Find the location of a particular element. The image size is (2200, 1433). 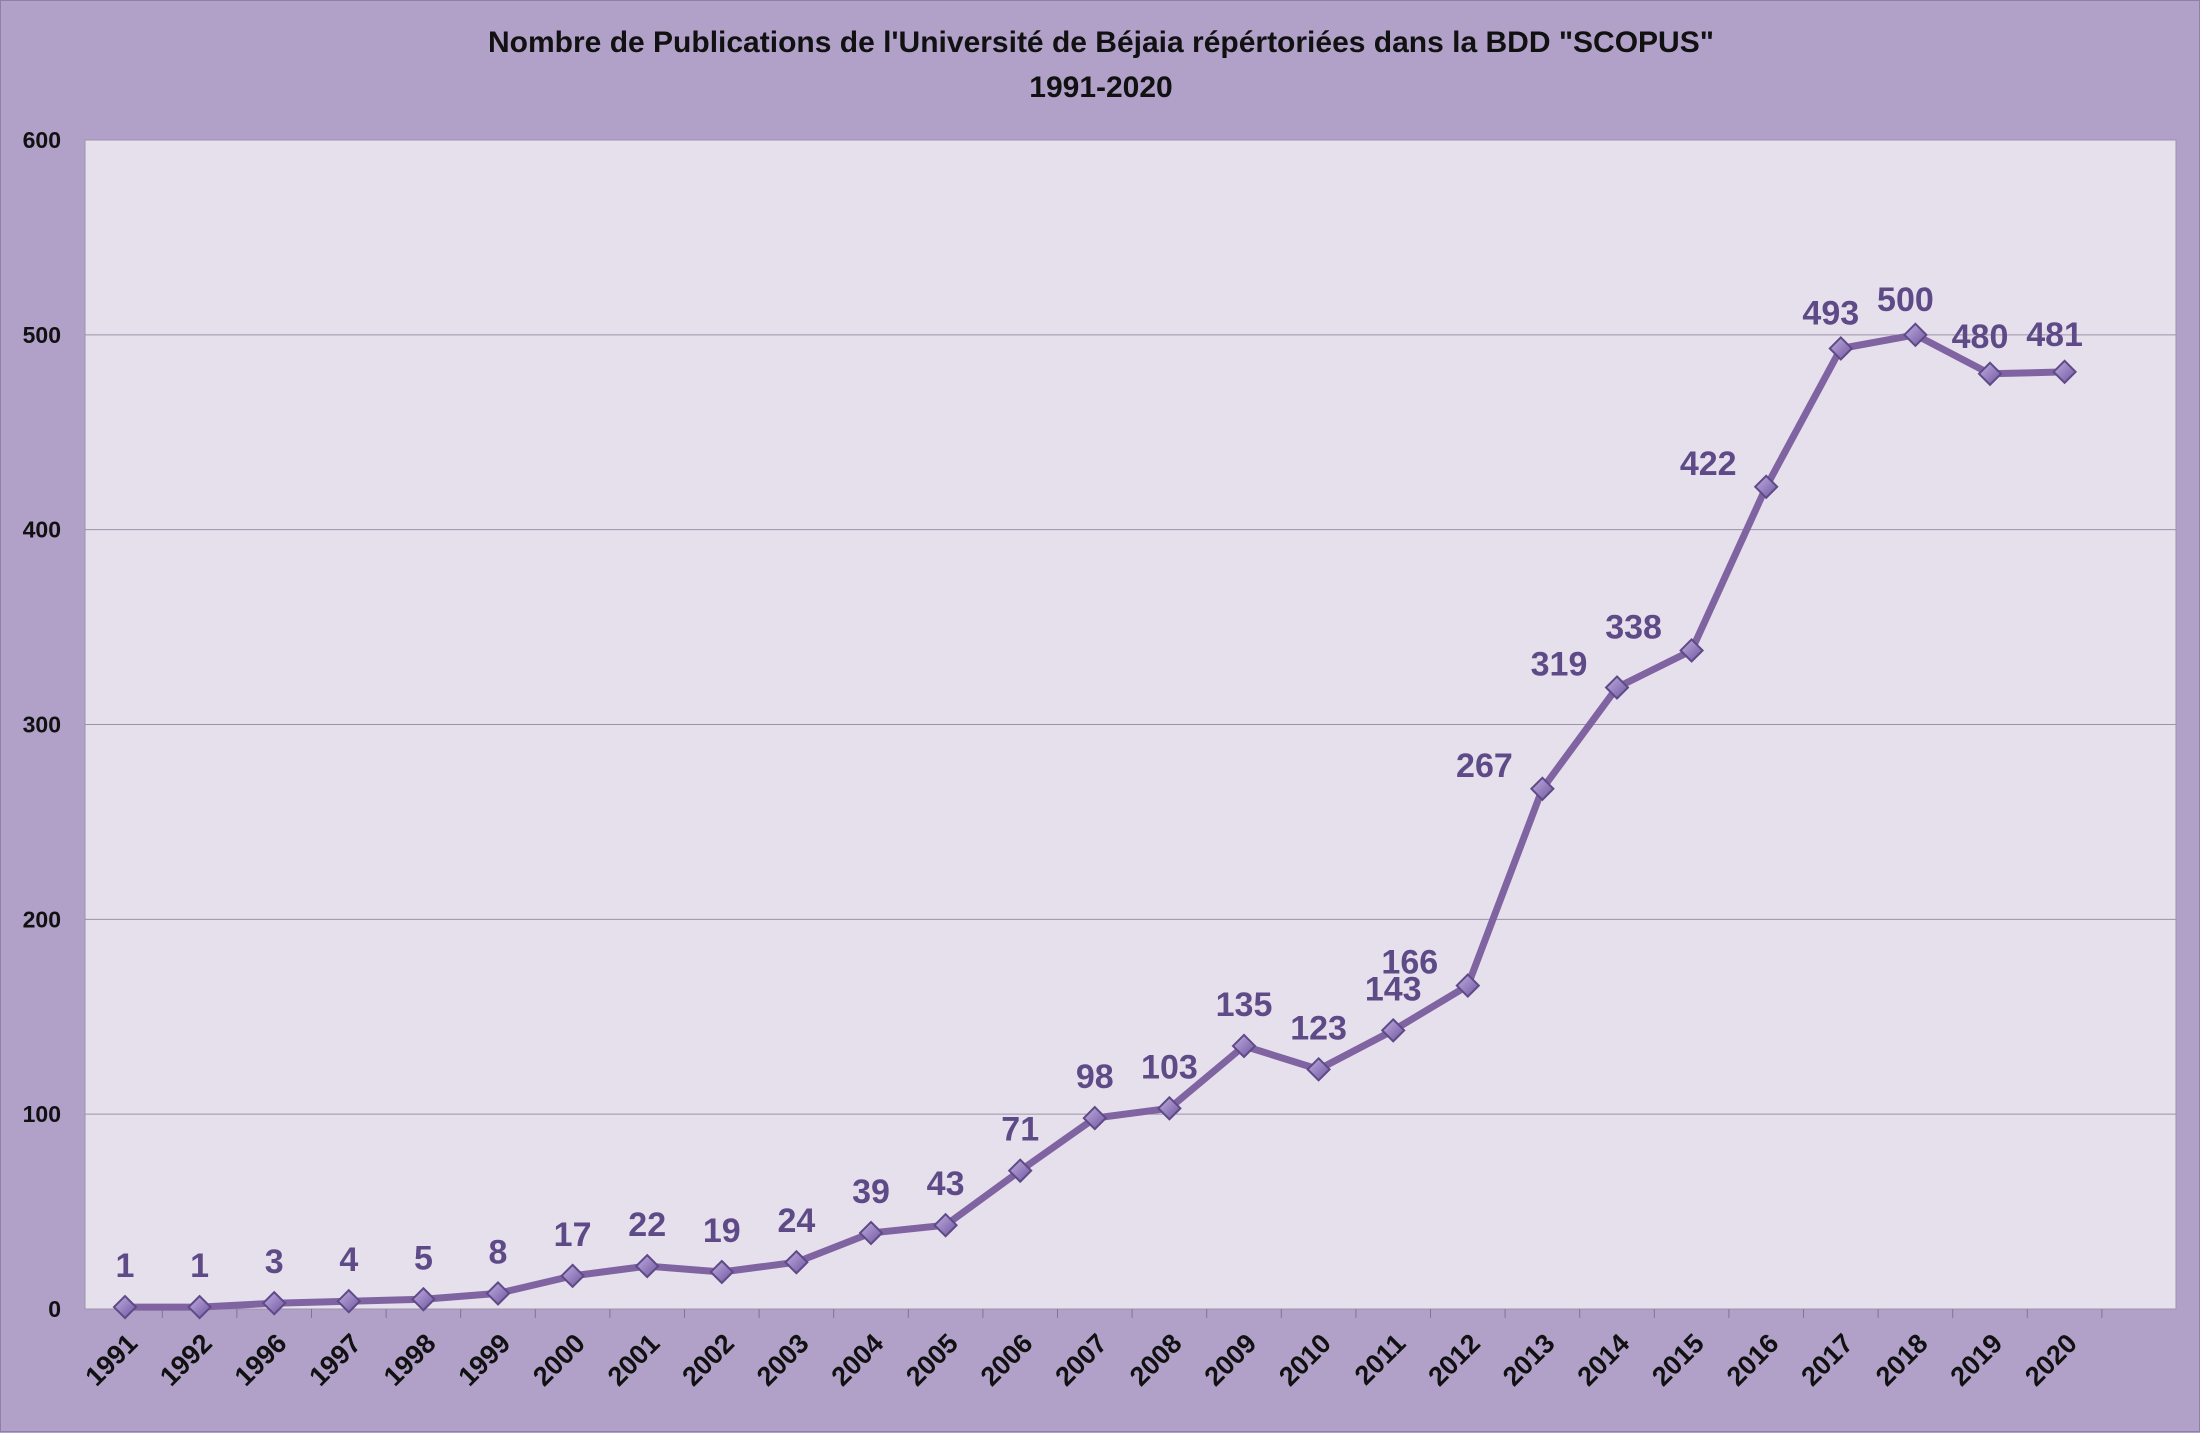

y-tick-label-0: 0 is located at coordinates (54, 1309).